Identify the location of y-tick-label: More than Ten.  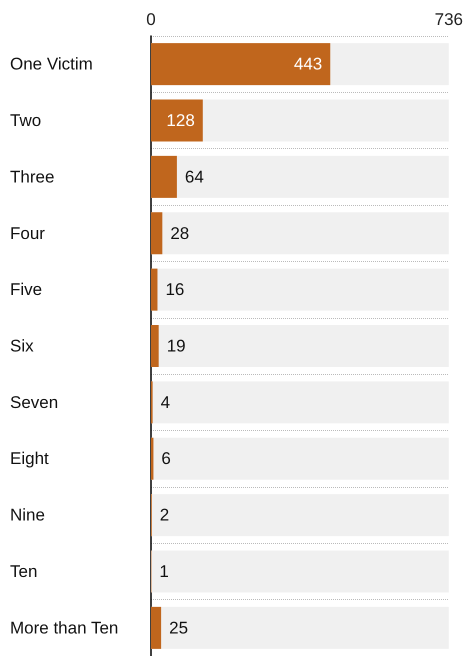
(64, 628).